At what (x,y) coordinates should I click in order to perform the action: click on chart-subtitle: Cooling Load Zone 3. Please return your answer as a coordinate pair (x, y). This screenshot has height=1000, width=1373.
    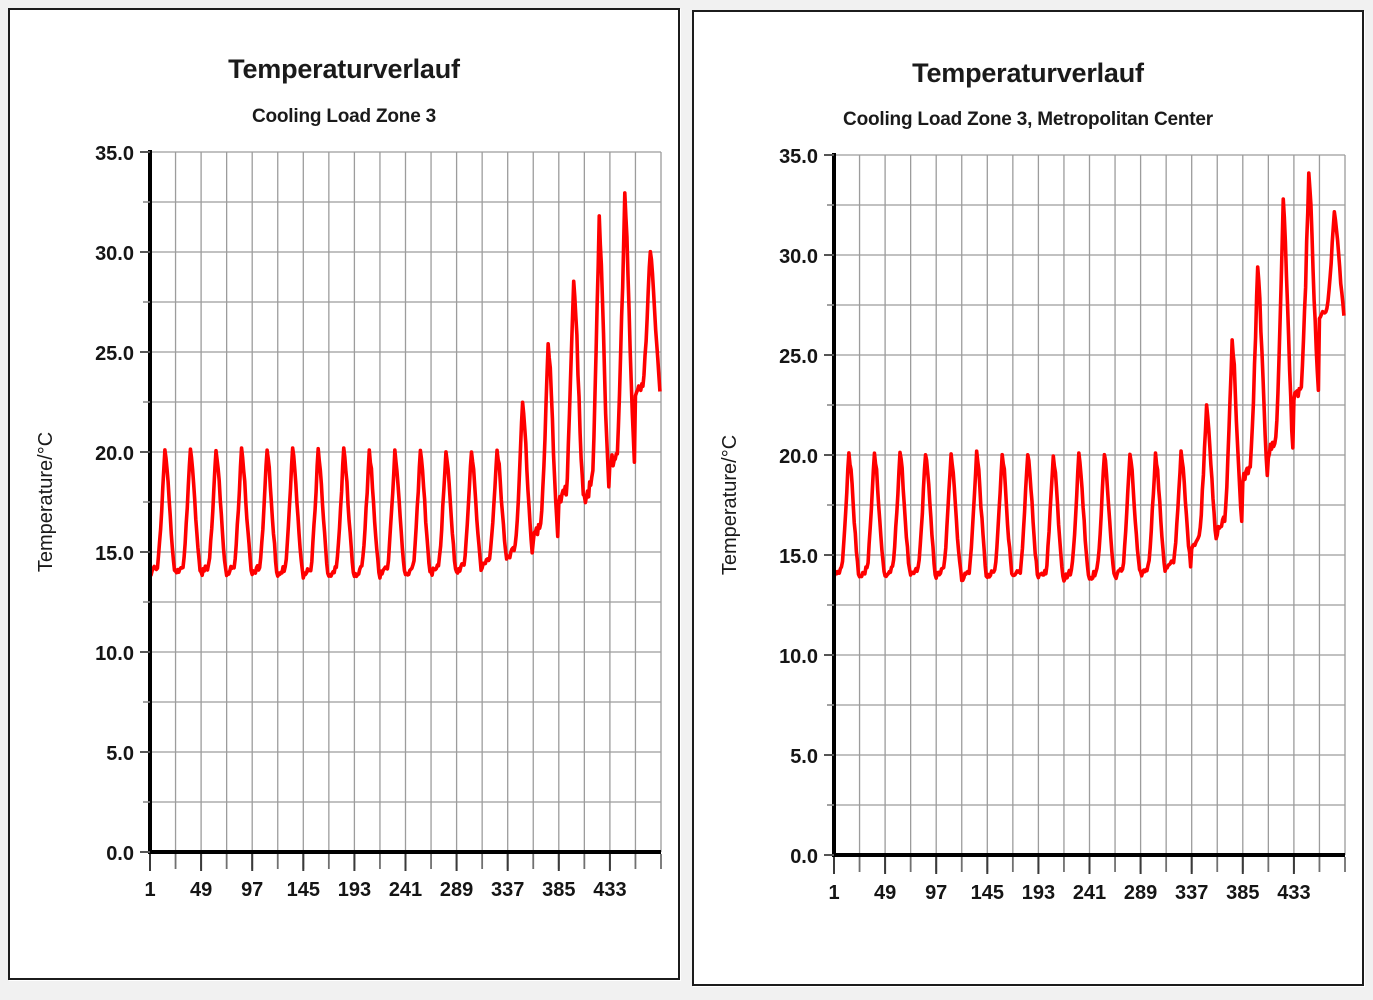
    Looking at the image, I should click on (344, 116).